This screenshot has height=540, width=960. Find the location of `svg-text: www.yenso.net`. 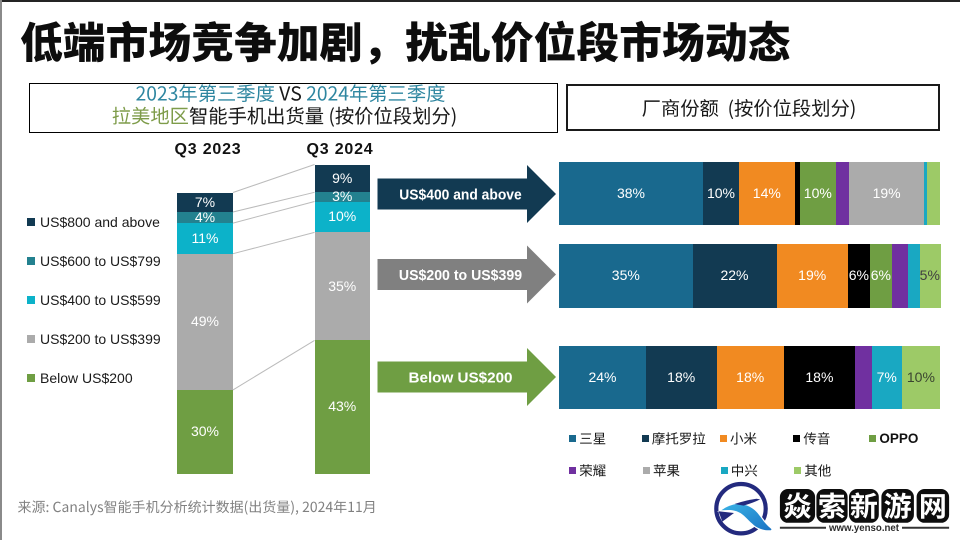

svg-text: www.yenso.net is located at coordinates (864, 528).